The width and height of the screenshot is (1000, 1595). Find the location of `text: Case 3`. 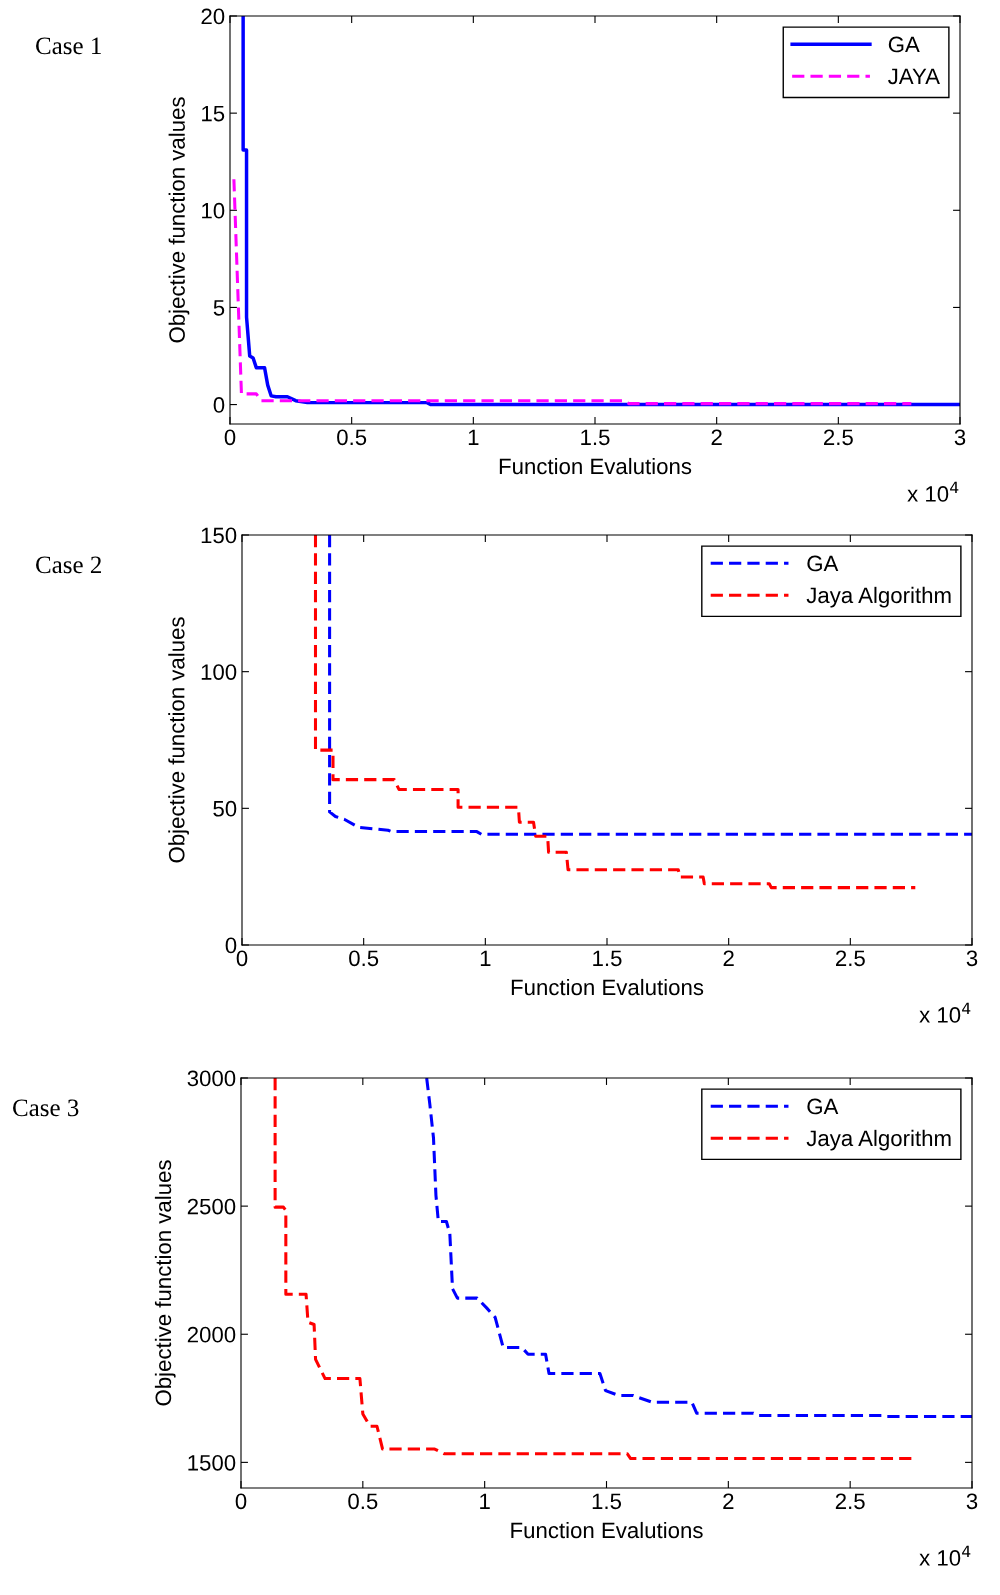

text: Case 3 is located at coordinates (46, 1108).